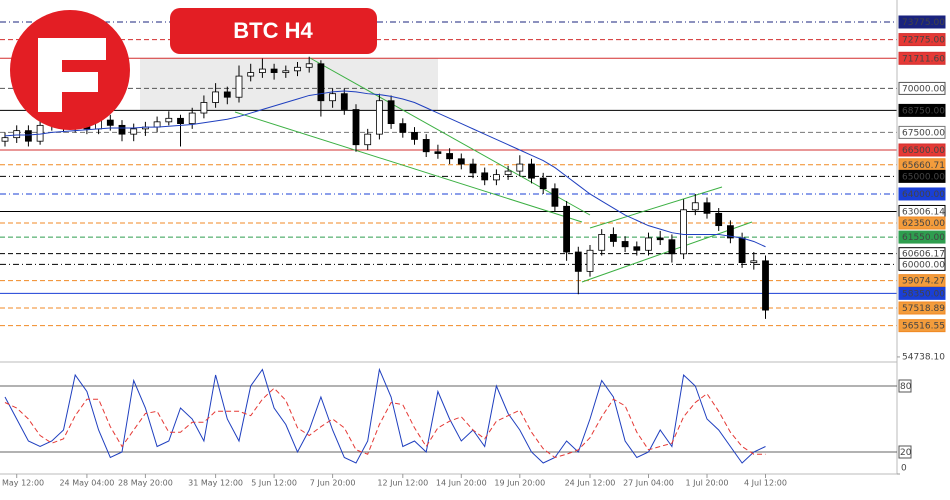  Describe the element at coordinates (906, 453) in the screenshot. I see `y-tick-label: 20` at that location.